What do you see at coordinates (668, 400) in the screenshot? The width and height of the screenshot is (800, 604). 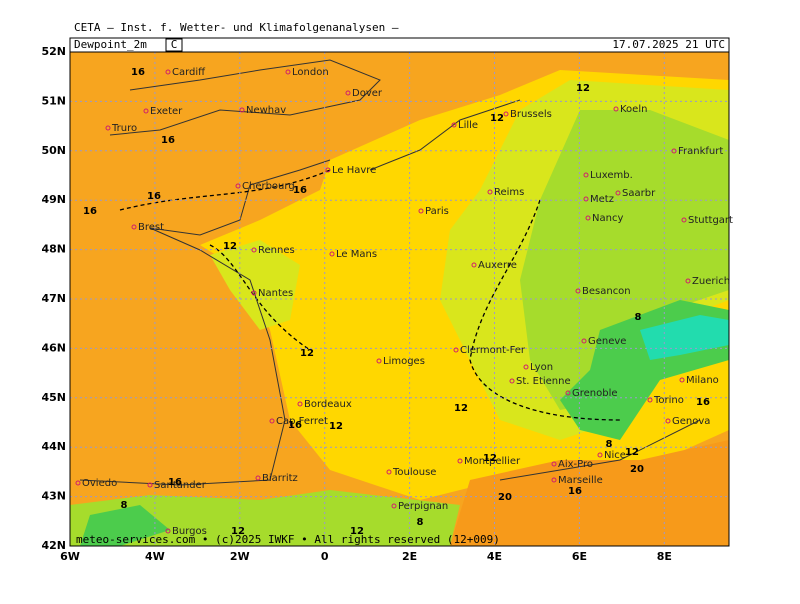 I see `city-label: Torino` at bounding box center [668, 400].